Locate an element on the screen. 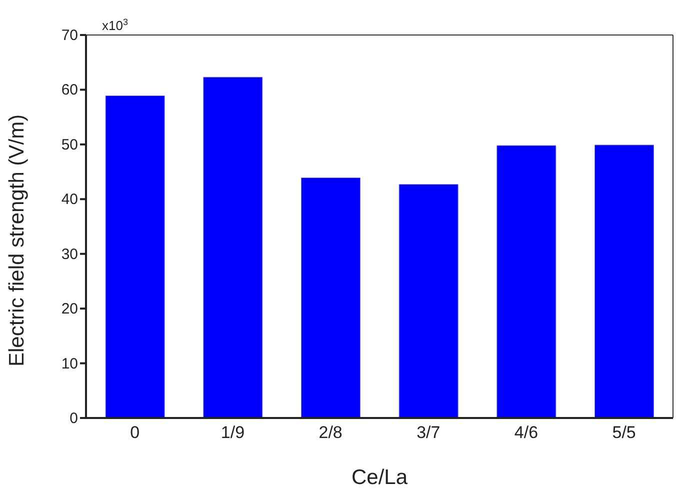 The image size is (678, 500). y-tick-label: 60 is located at coordinates (69, 90).